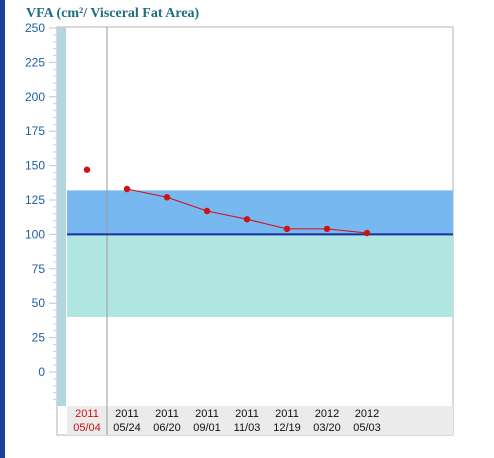 The image size is (494, 458). What do you see at coordinates (287, 428) in the screenshot?
I see `x-tick-date: 12/19` at bounding box center [287, 428].